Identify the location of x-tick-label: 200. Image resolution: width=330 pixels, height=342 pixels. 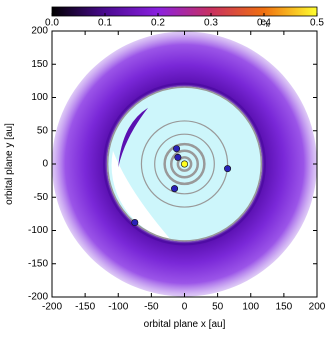
(317, 307).